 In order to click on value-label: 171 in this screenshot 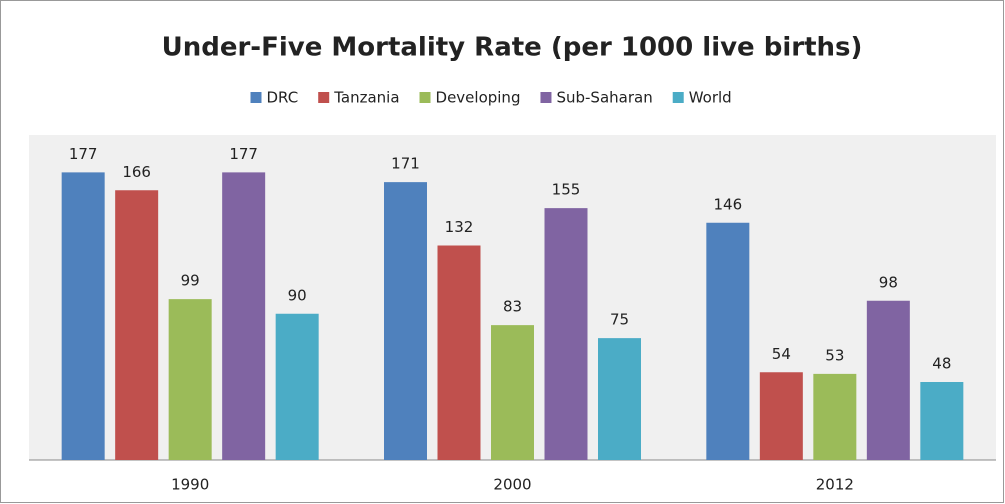, I will do `click(405, 164)`.